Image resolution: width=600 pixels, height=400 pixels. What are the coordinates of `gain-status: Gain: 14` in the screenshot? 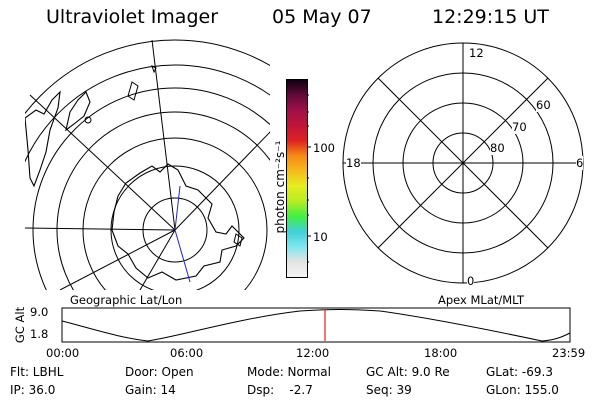 It's located at (150, 390).